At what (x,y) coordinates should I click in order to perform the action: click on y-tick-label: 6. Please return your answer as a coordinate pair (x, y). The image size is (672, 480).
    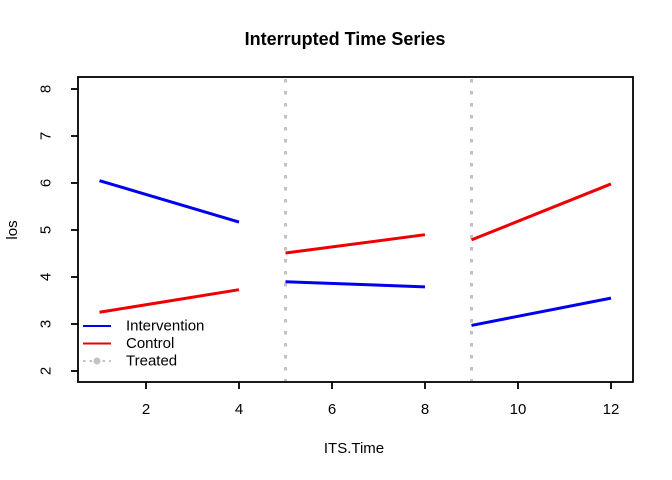
    Looking at the image, I should click on (46, 183).